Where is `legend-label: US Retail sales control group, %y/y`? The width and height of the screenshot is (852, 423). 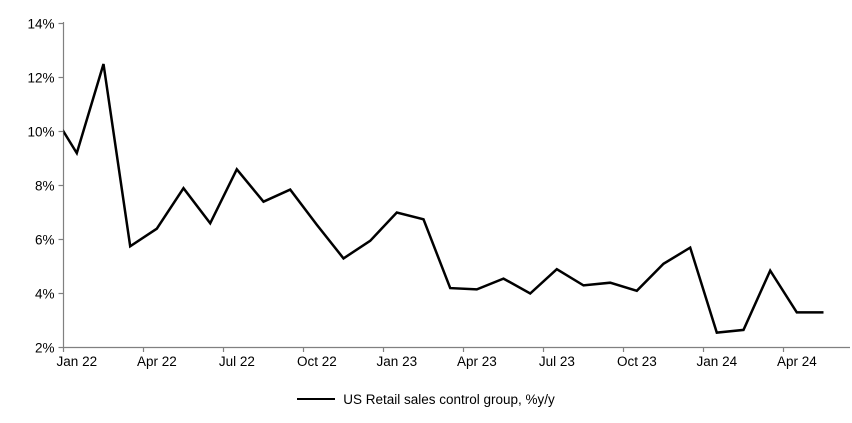
legend-label: US Retail sales control group, %y/y is located at coordinates (449, 399).